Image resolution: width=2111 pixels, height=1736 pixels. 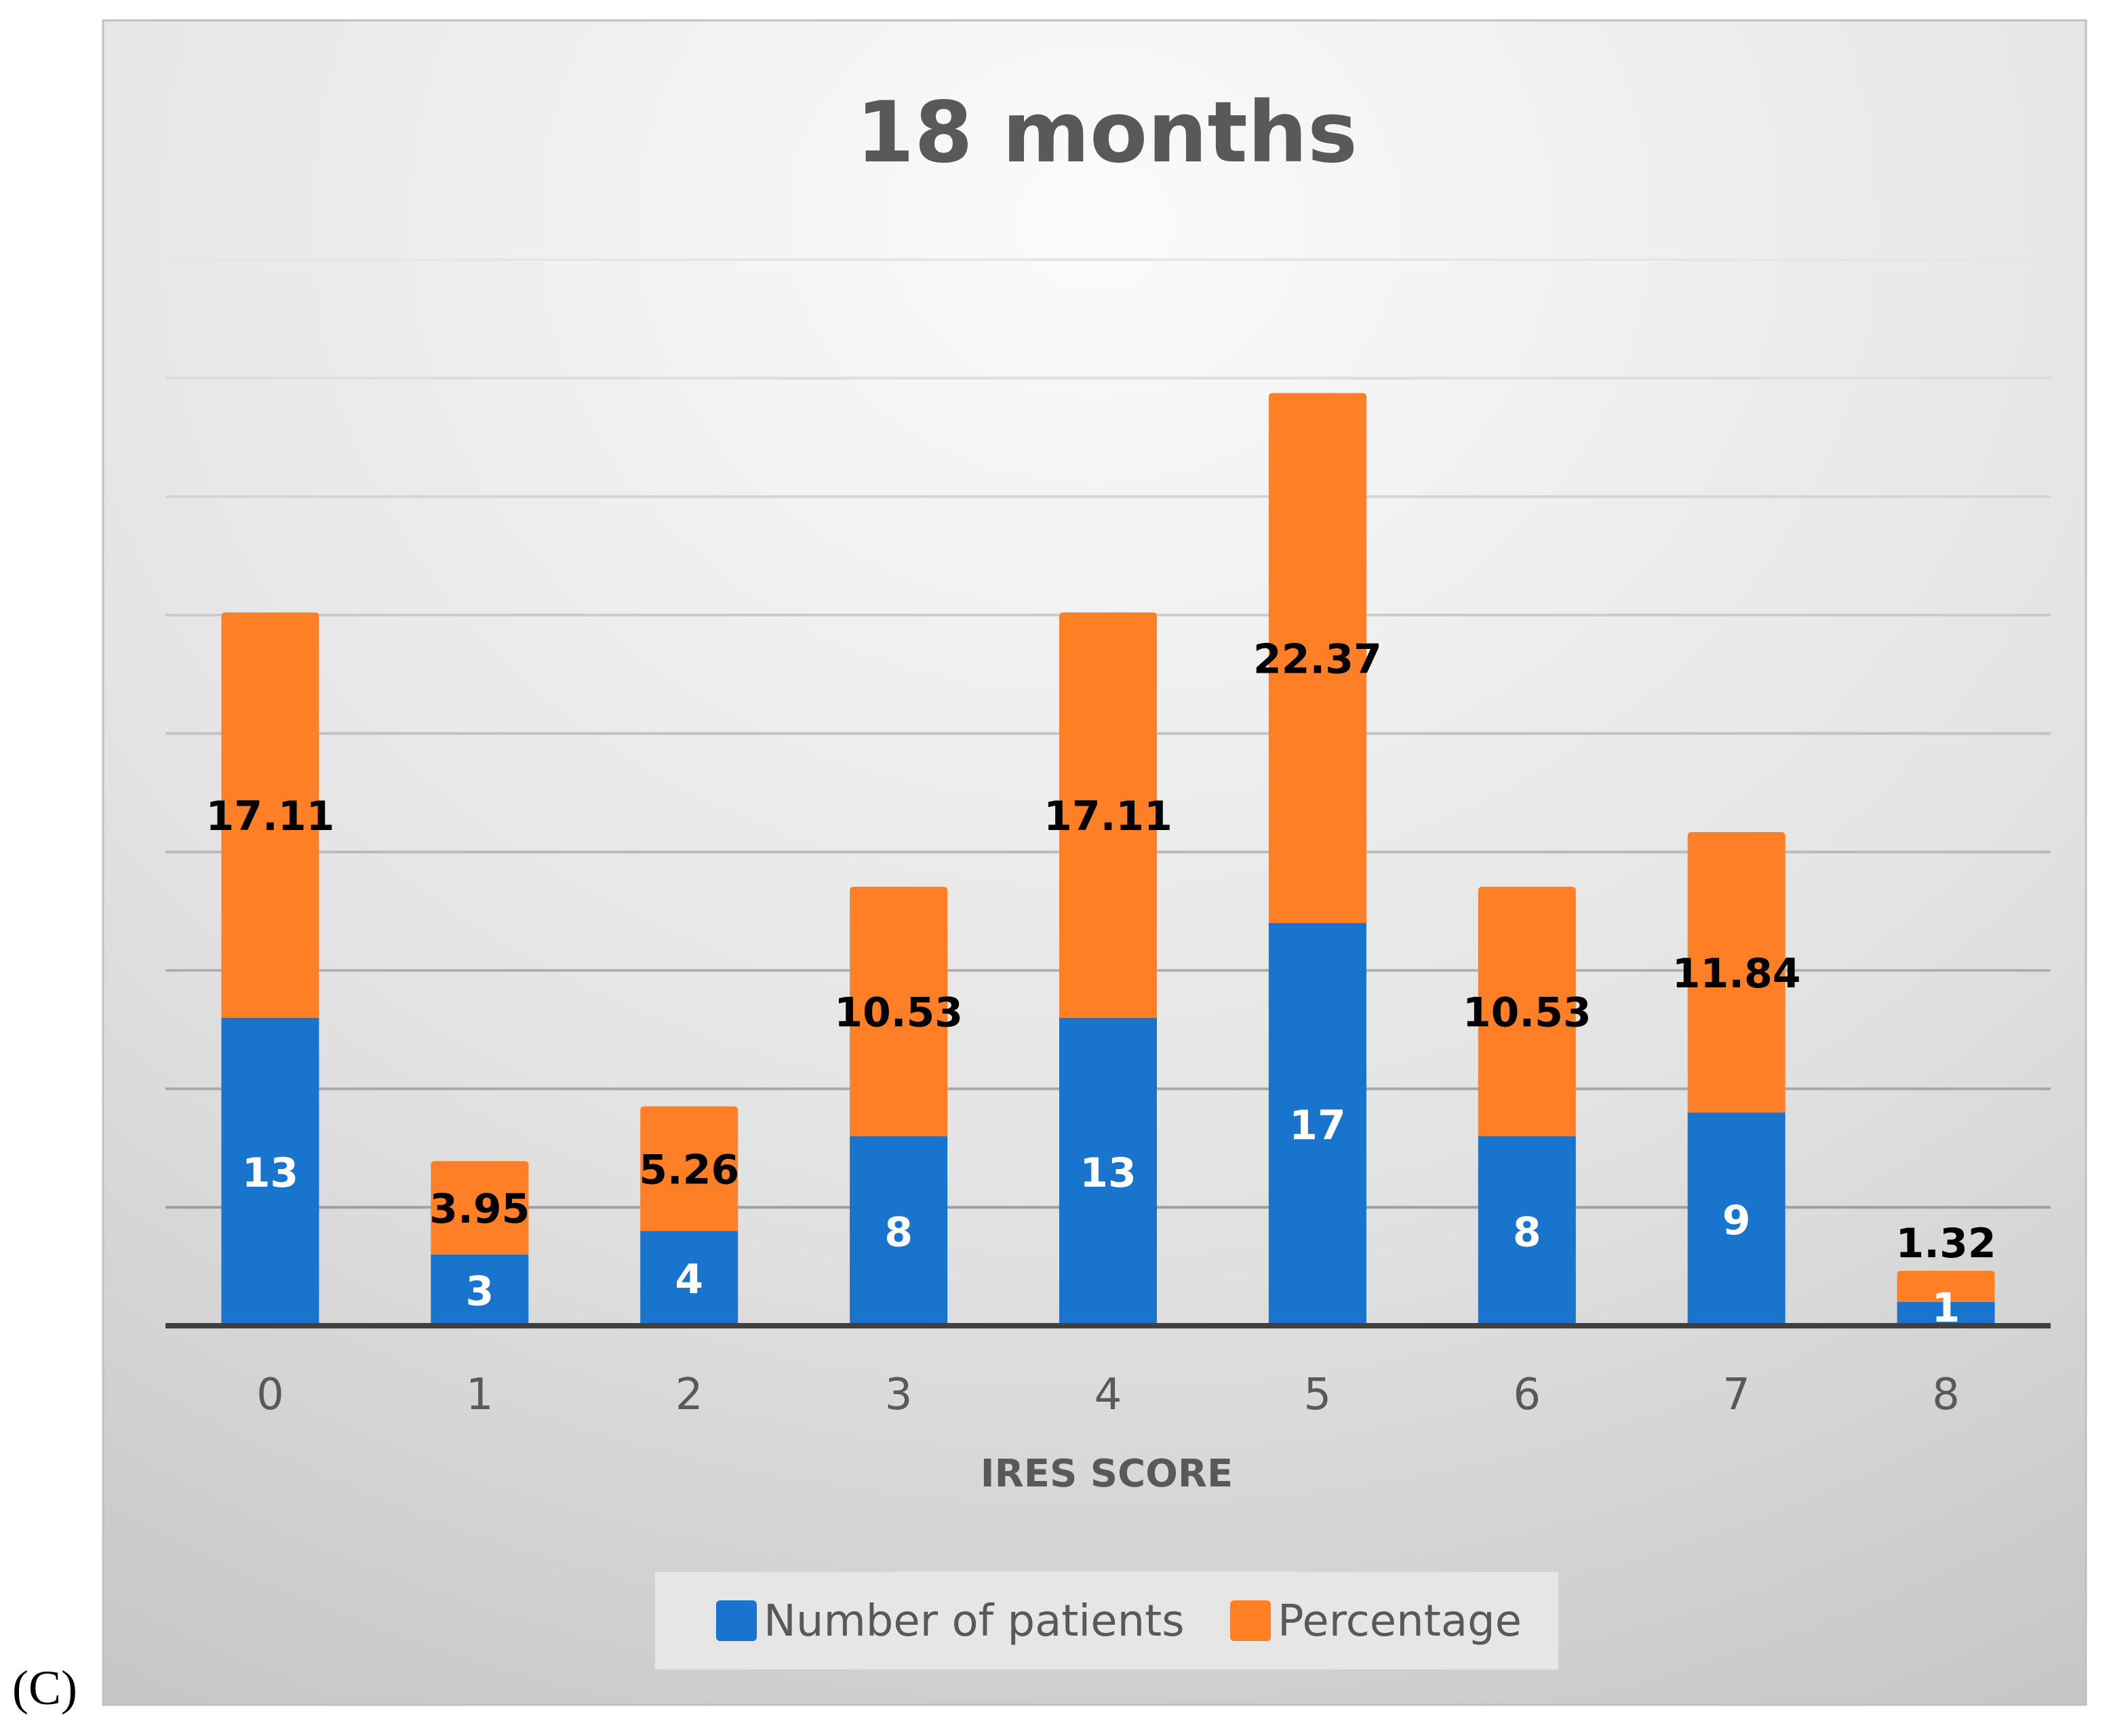 I want to click on x-tick-label: 3, so click(x=899, y=1395).